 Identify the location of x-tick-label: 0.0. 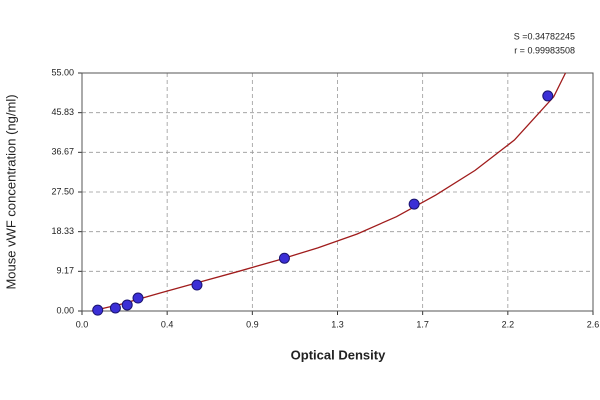
(82, 324).